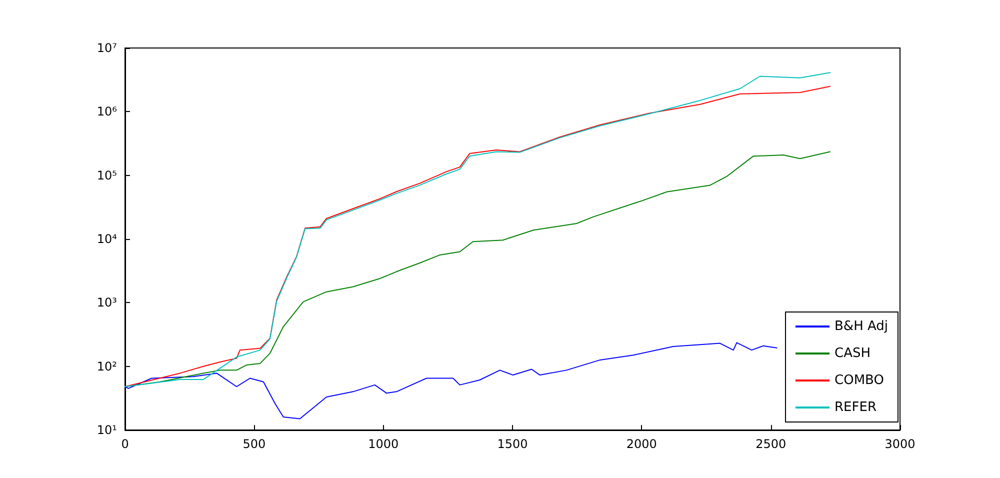 This screenshot has height=478, width=1000. I want to click on x-tick-label: 1000, so click(383, 444).